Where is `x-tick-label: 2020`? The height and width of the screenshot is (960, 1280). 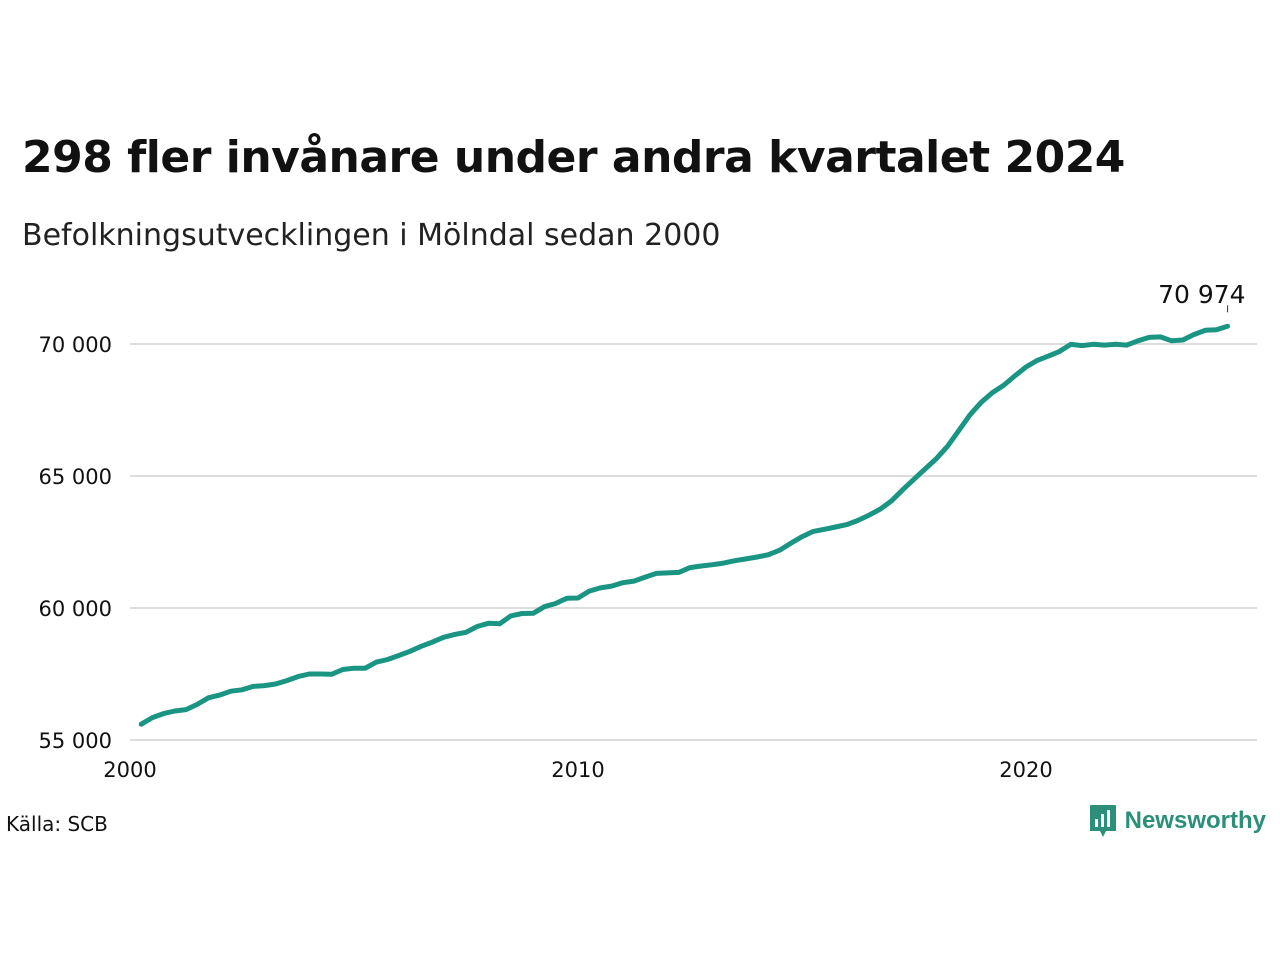
x-tick-label: 2020 is located at coordinates (1025, 770).